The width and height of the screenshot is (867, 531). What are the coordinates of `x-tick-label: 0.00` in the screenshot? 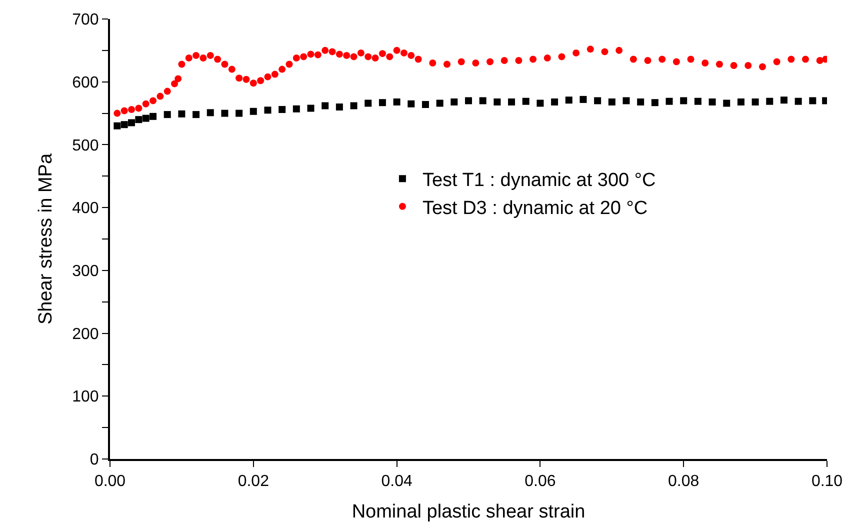 It's located at (110, 481).